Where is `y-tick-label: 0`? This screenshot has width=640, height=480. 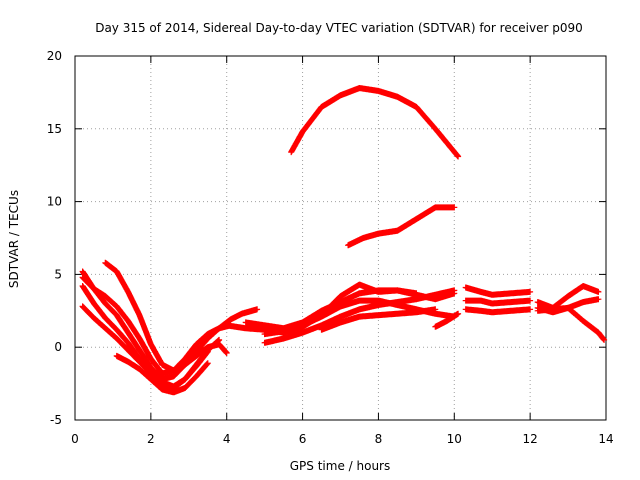 y-tick-label: 0 is located at coordinates (58, 347).